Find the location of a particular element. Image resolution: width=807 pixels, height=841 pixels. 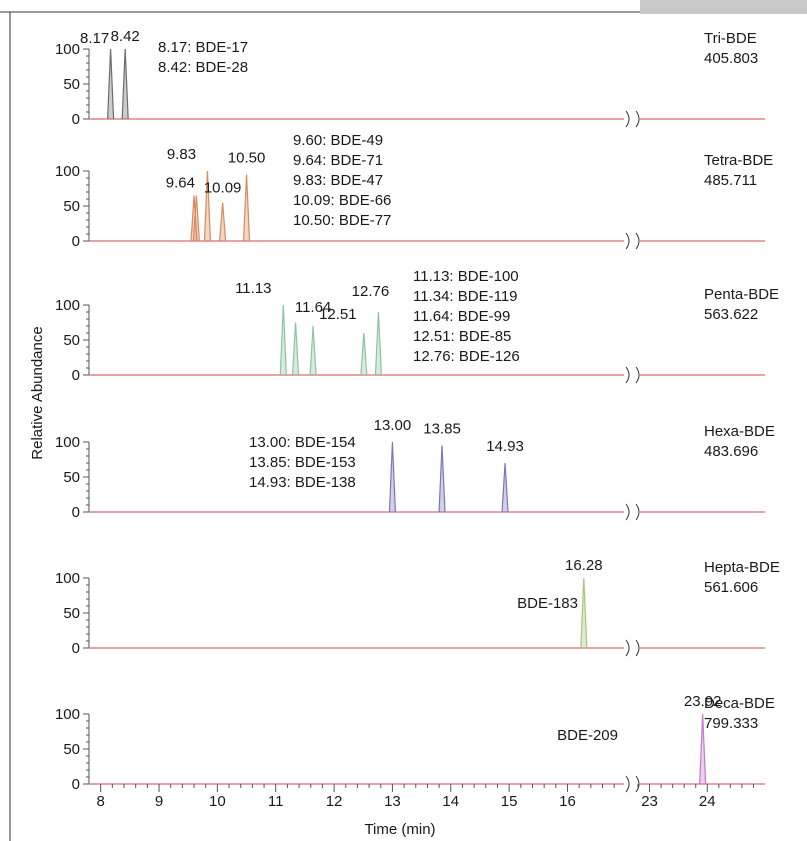

compound-assignment: 14.93: BDE-138 is located at coordinates (302, 482).